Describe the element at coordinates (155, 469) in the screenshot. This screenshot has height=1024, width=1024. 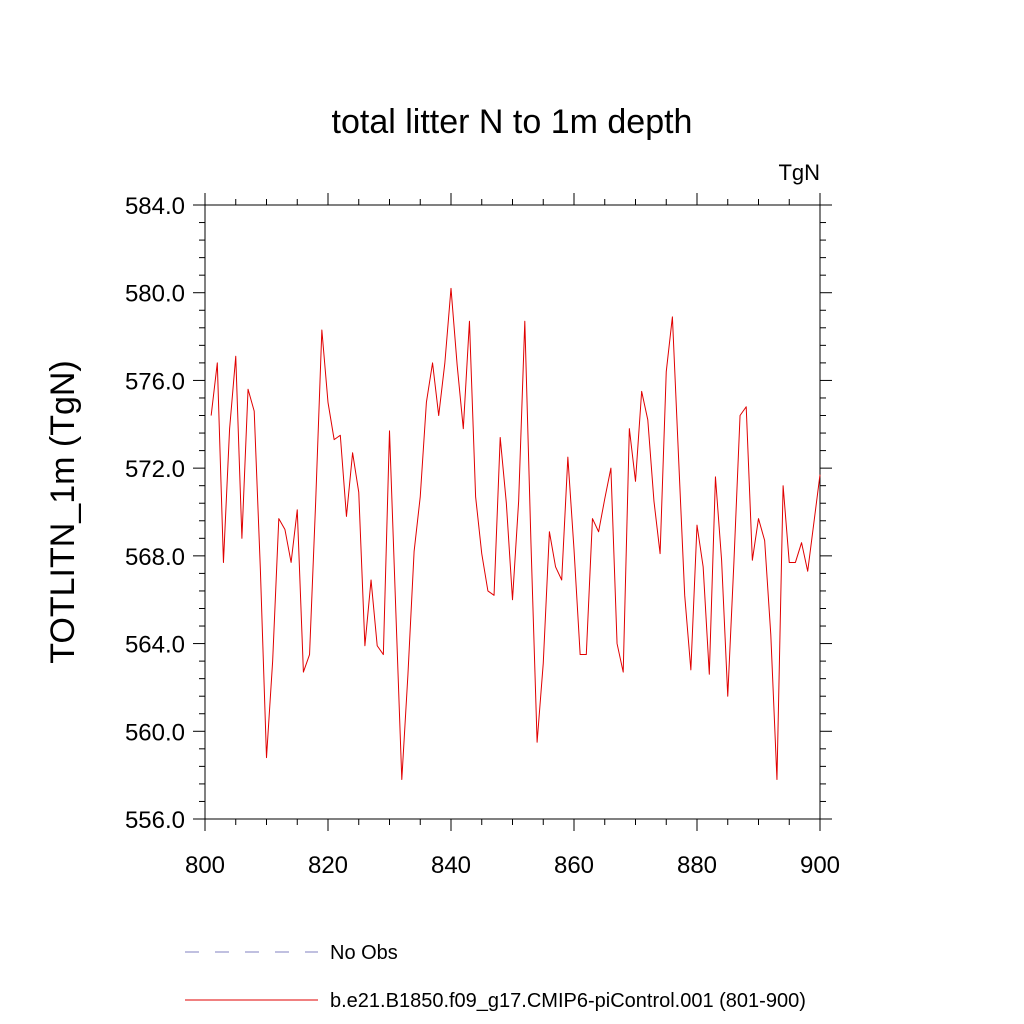
I see `y-tick-label: 572.0` at that location.